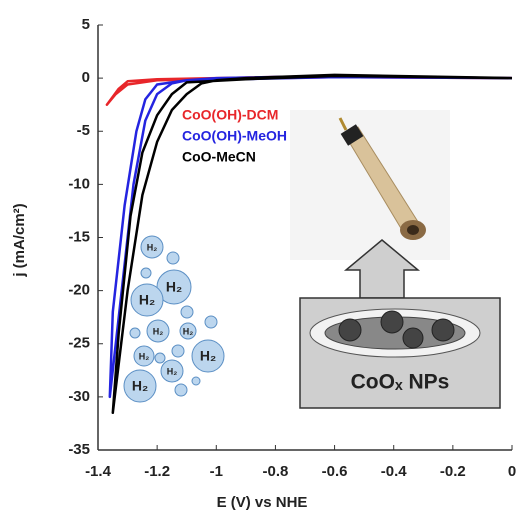 This screenshot has height=520, width=519. I want to click on x-tick-label: -0.2, so click(453, 471).